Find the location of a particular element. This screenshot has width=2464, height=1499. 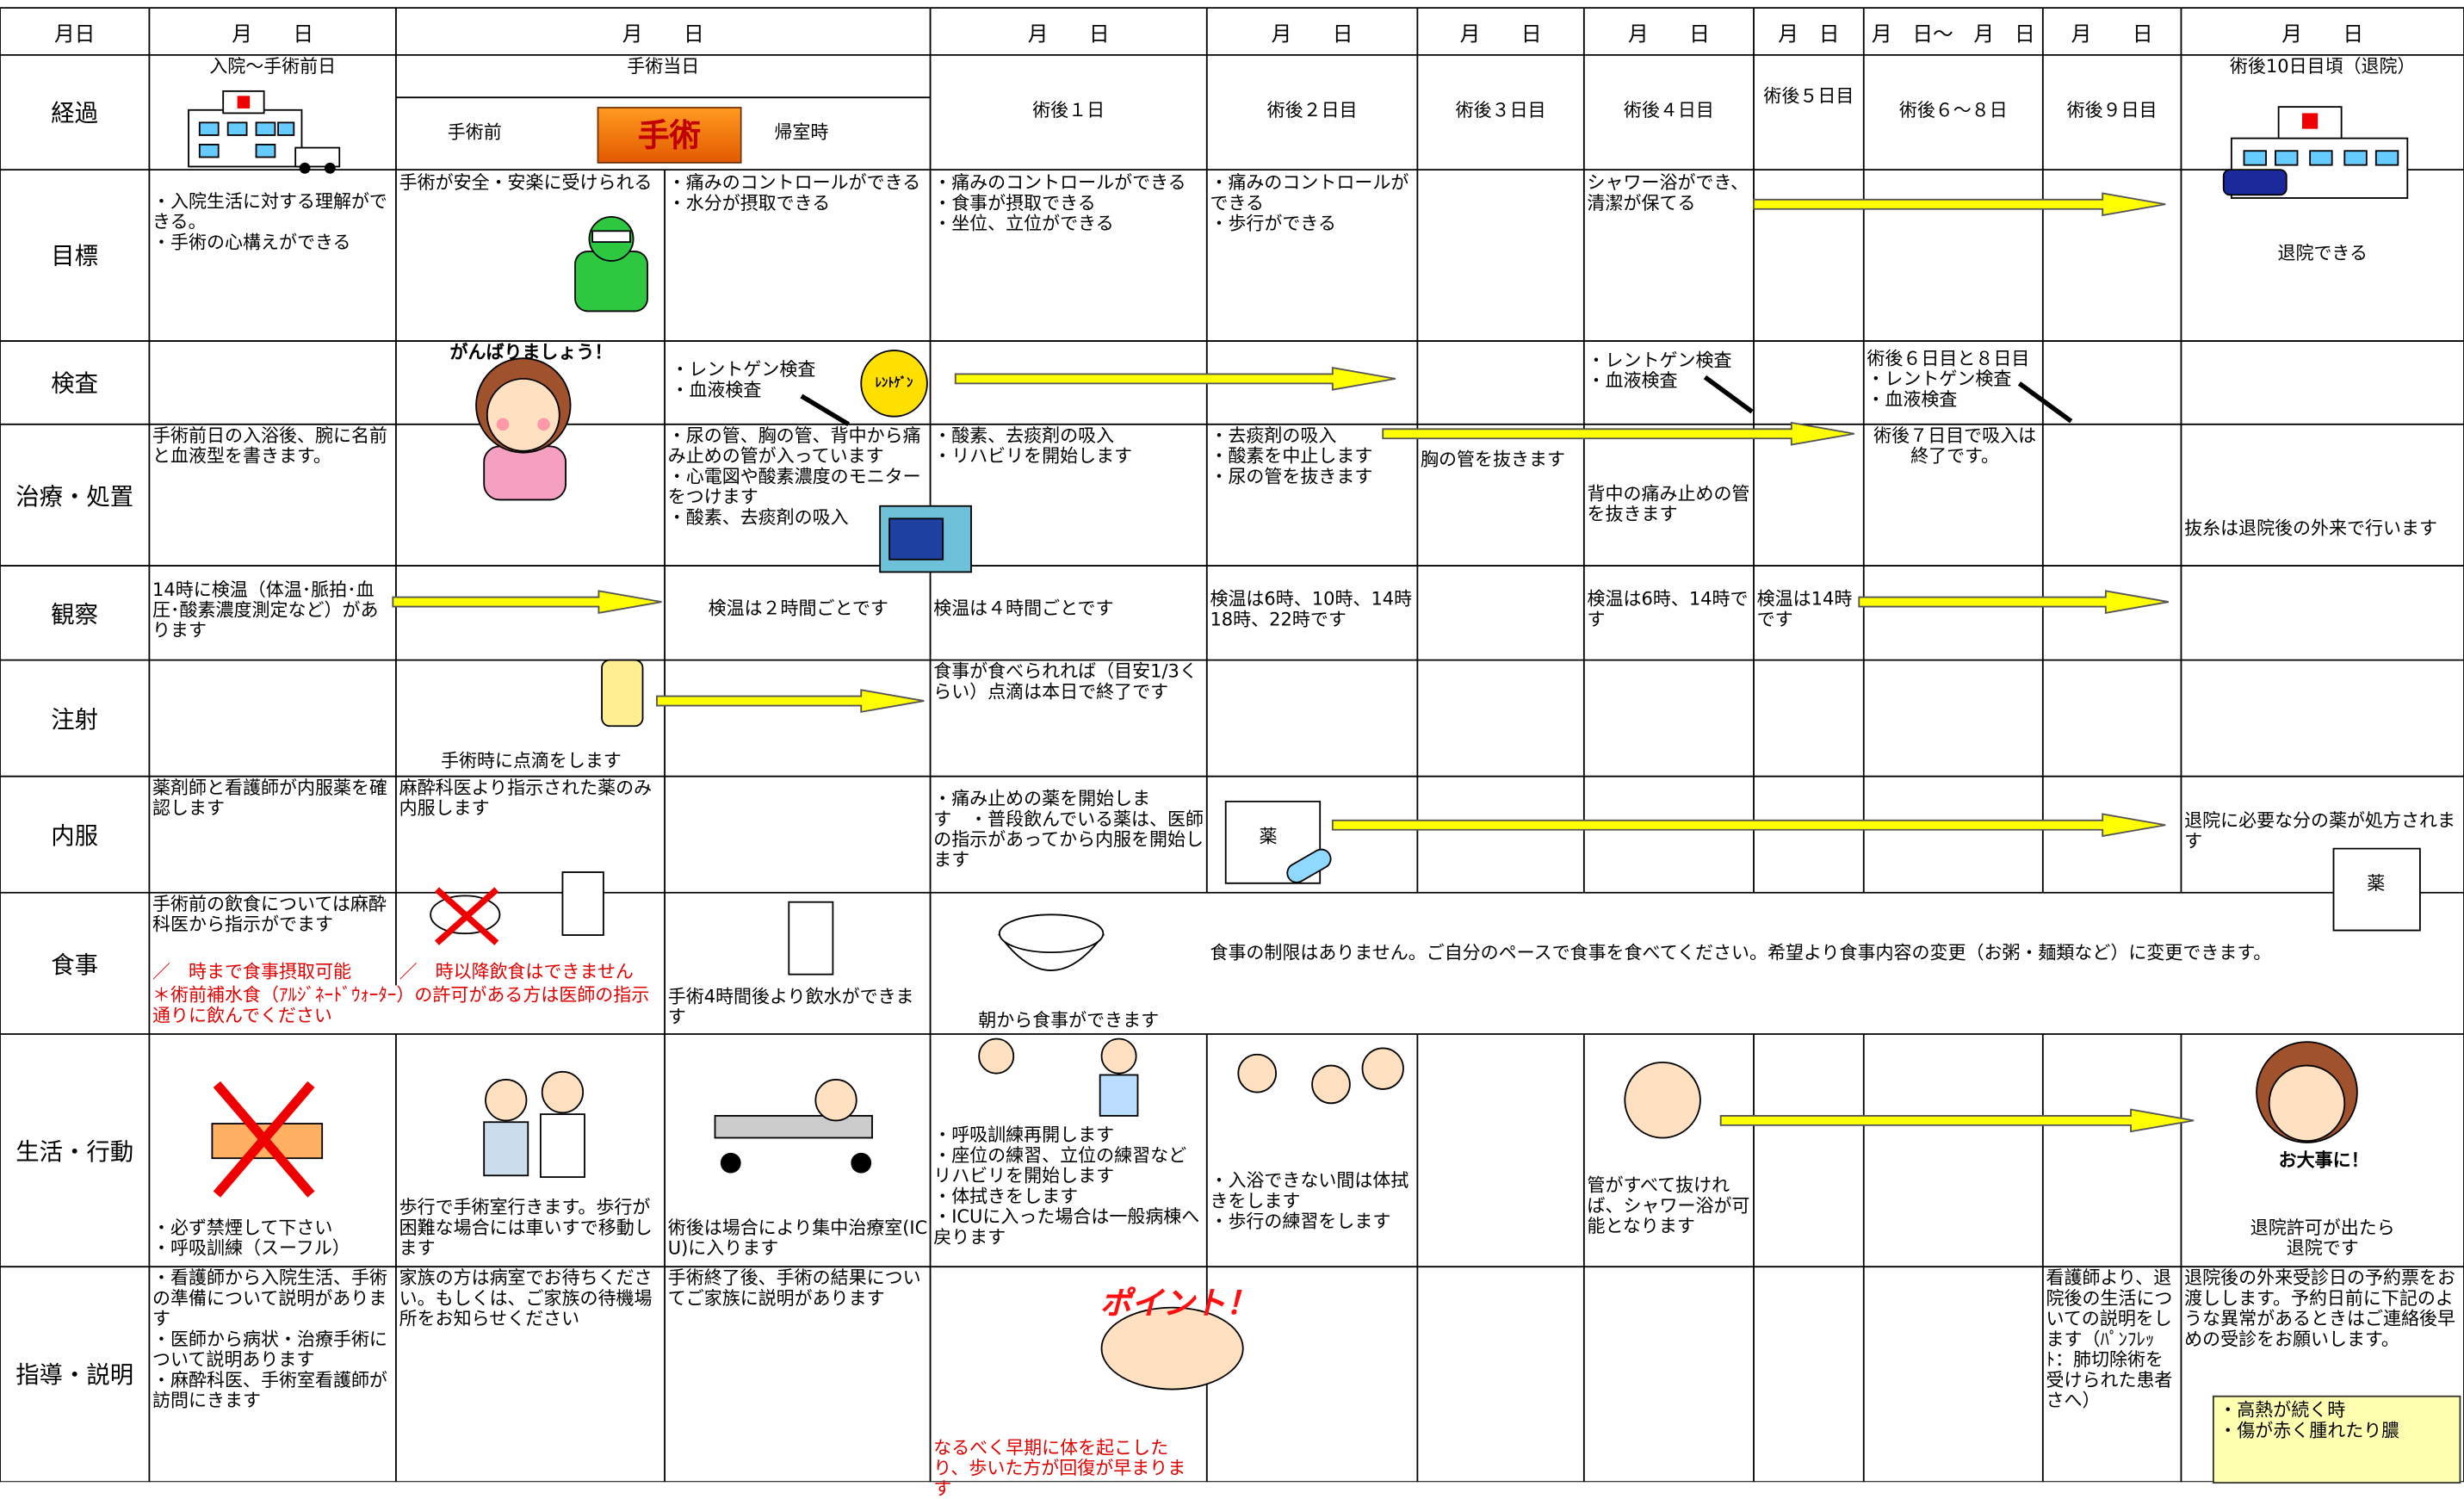

cell-text: 手術4時間後より飲水ができます is located at coordinates (790, 1007).